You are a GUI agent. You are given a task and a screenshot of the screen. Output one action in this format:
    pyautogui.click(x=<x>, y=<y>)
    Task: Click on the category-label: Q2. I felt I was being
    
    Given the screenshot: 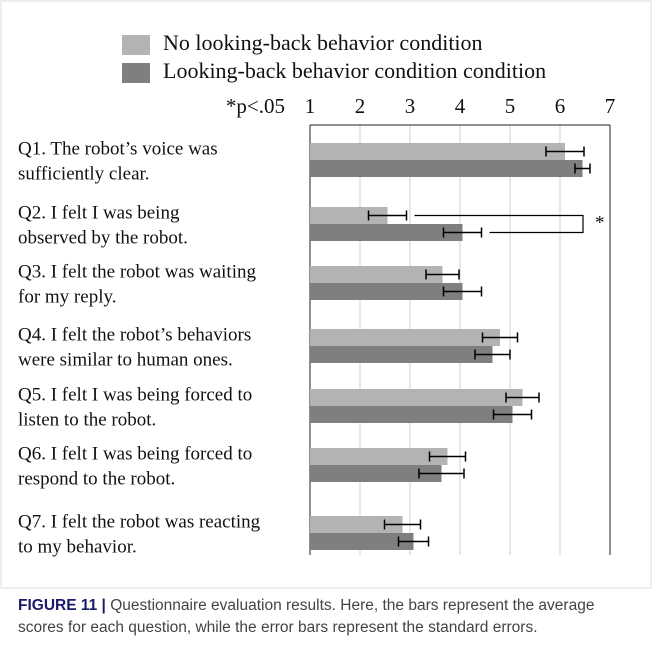 What is the action you would take?
    pyautogui.click(x=99, y=212)
    